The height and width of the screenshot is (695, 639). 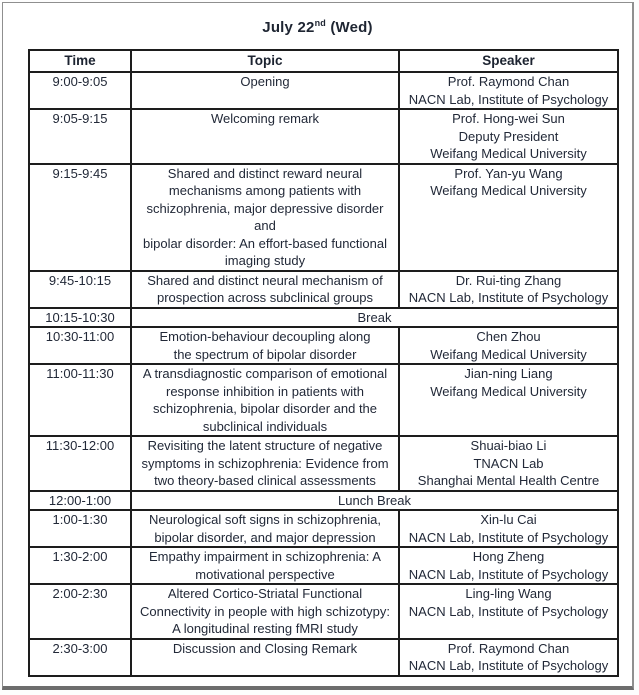 What do you see at coordinates (80, 528) in the screenshot?
I see `time-cell: 1:00-1:30` at bounding box center [80, 528].